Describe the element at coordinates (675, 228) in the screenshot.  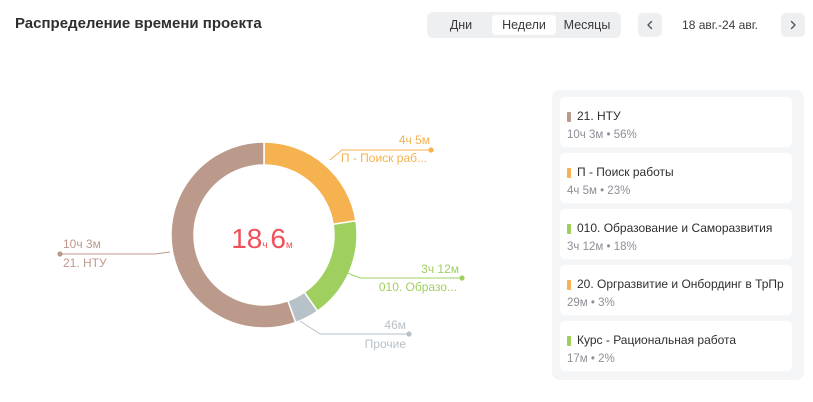
I see `legend-item-name: 010. Образование и Саморазвития` at that location.